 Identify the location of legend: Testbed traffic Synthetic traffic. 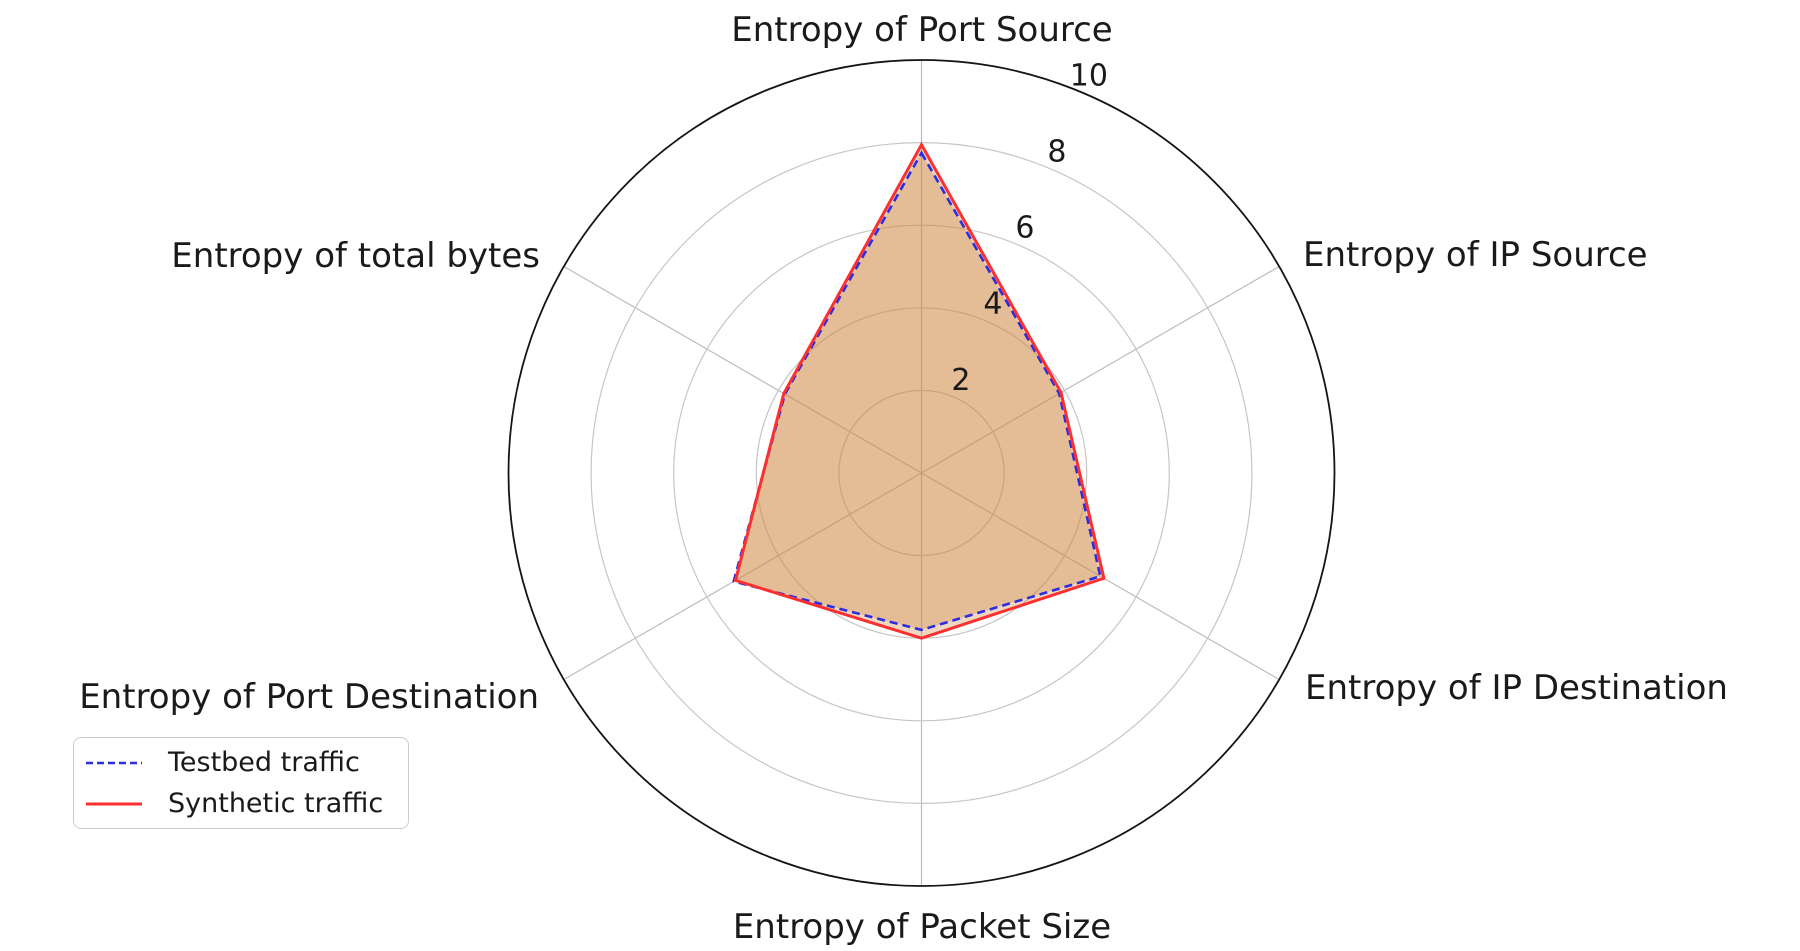
(241, 783).